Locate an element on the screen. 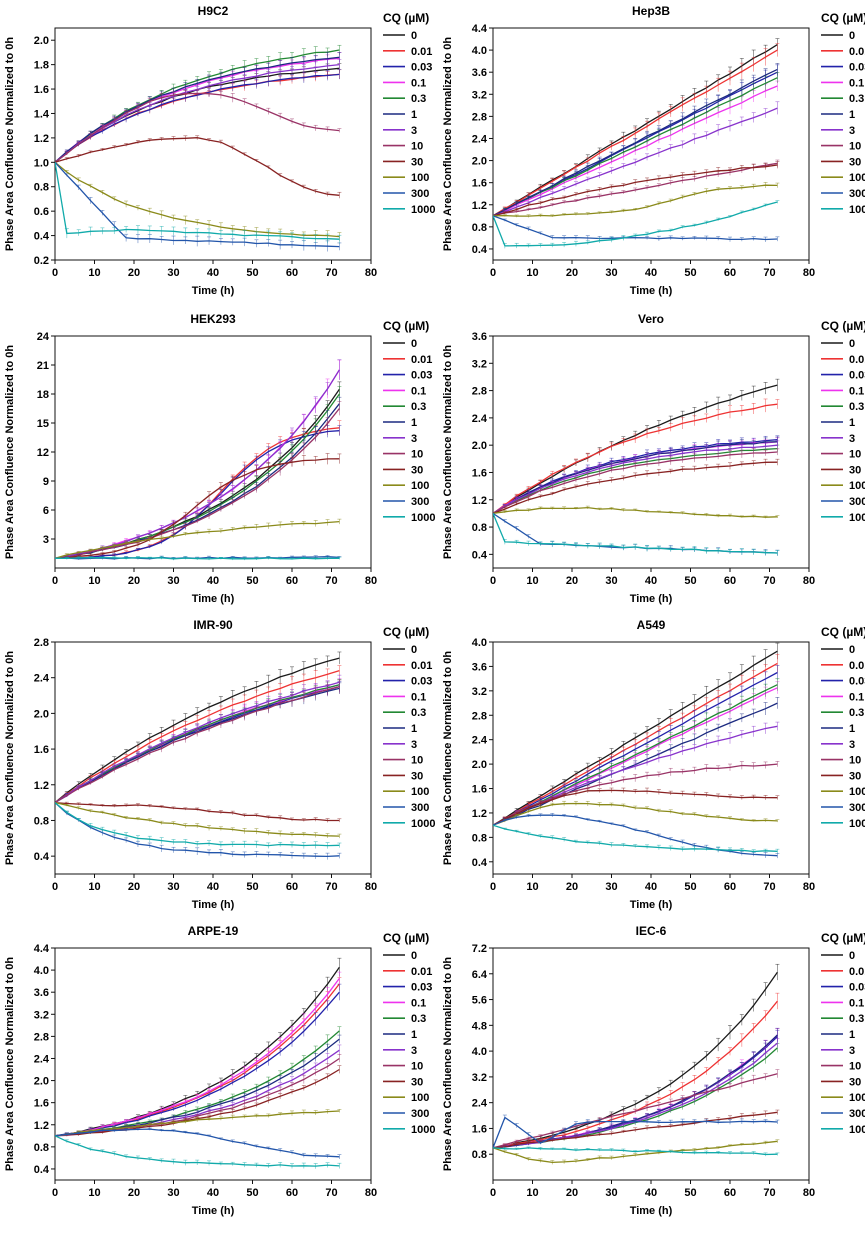 The height and width of the screenshot is (1255, 865). y-tick-label: 0.2 is located at coordinates (41, 261).